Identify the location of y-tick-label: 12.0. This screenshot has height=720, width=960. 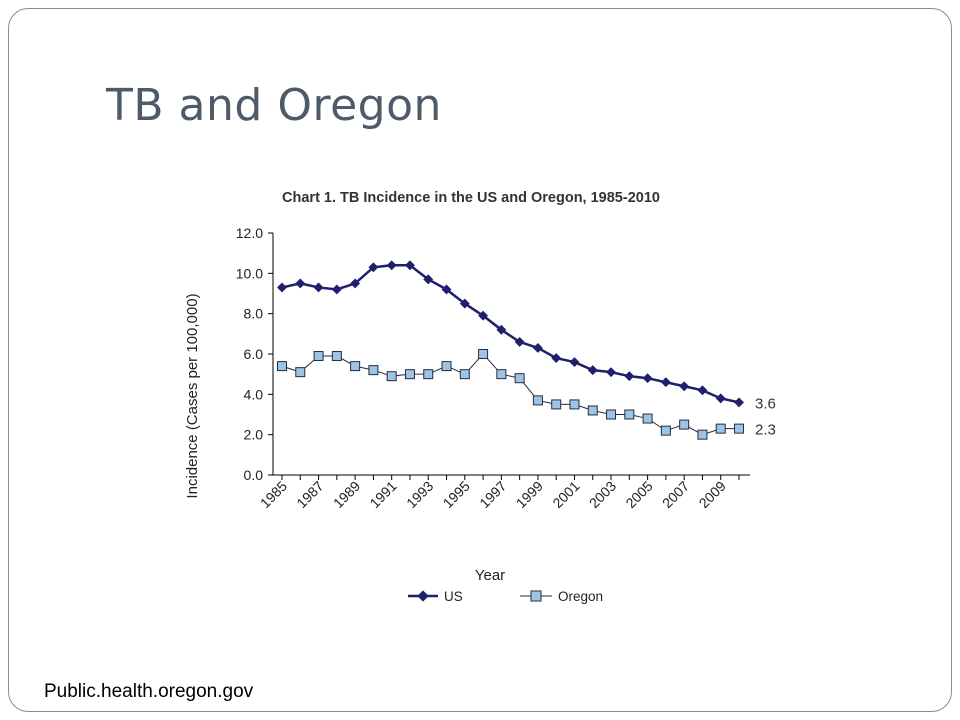
(249, 233).